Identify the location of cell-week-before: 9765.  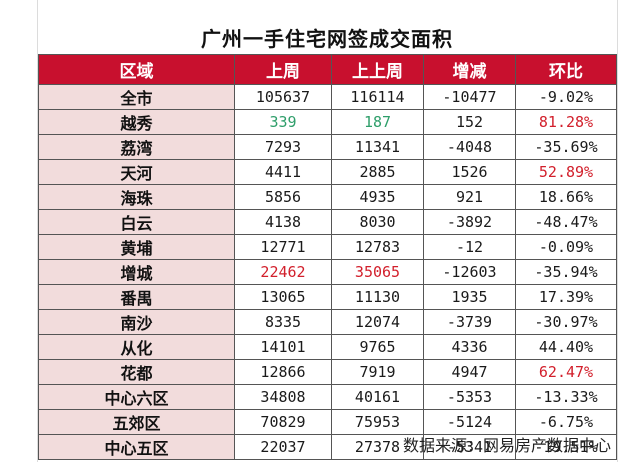
(377, 347).